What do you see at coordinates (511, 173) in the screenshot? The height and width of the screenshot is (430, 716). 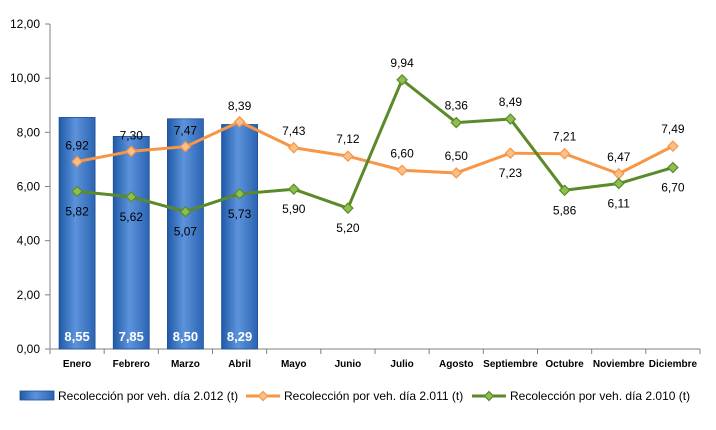 I see `data-label: 7,23` at bounding box center [511, 173].